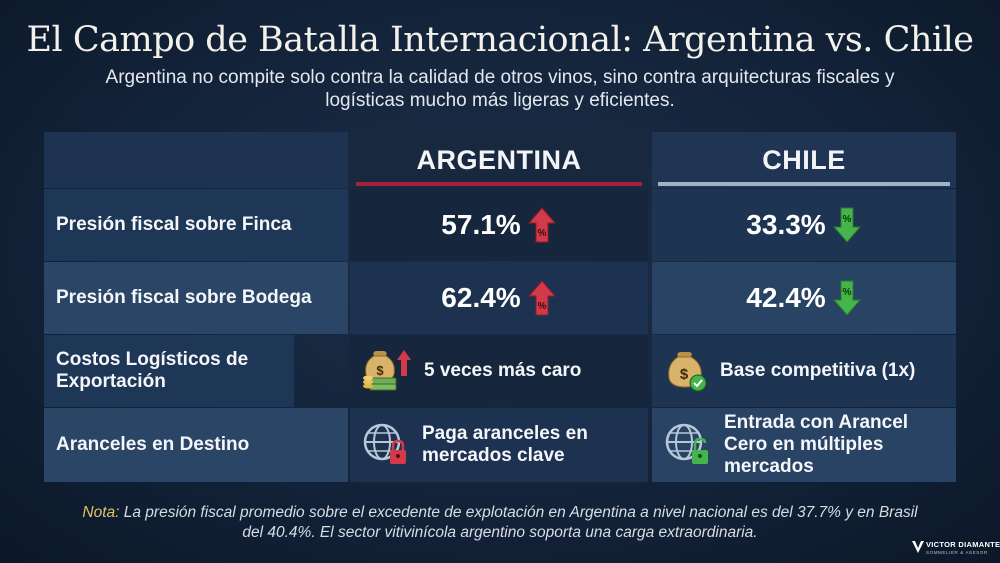  I want to click on chile-logistica-cell: $ Base competitiva (1x), so click(804, 371).